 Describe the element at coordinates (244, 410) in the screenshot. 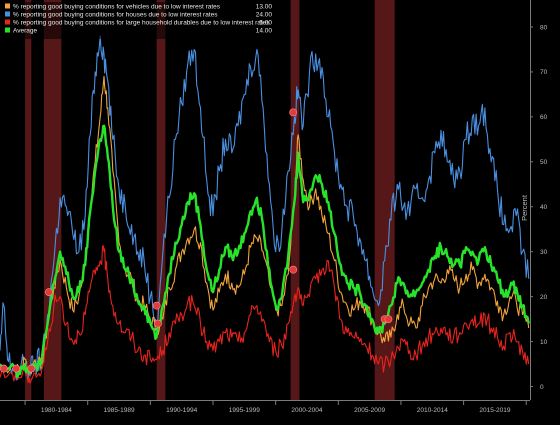

I see `x-tick-label: 1995-1999` at that location.